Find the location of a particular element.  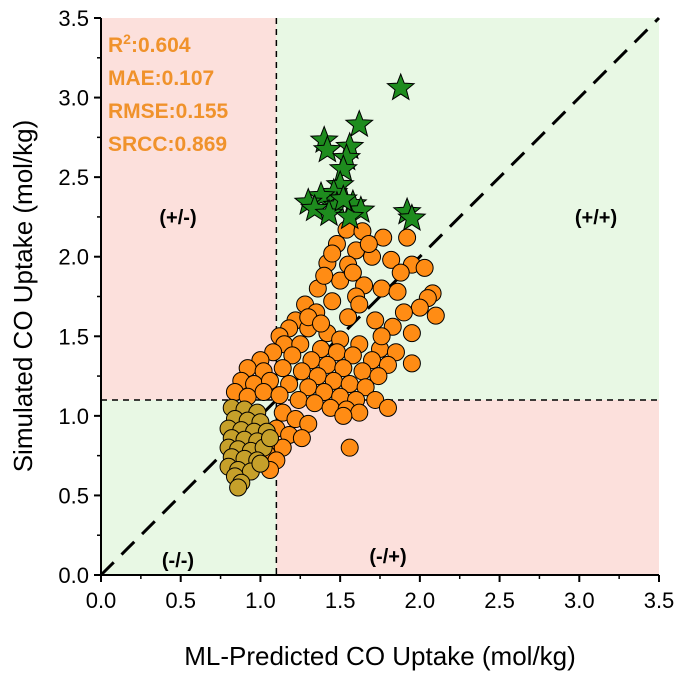

y-tick-label-4: 2.0 is located at coordinates (73, 257).